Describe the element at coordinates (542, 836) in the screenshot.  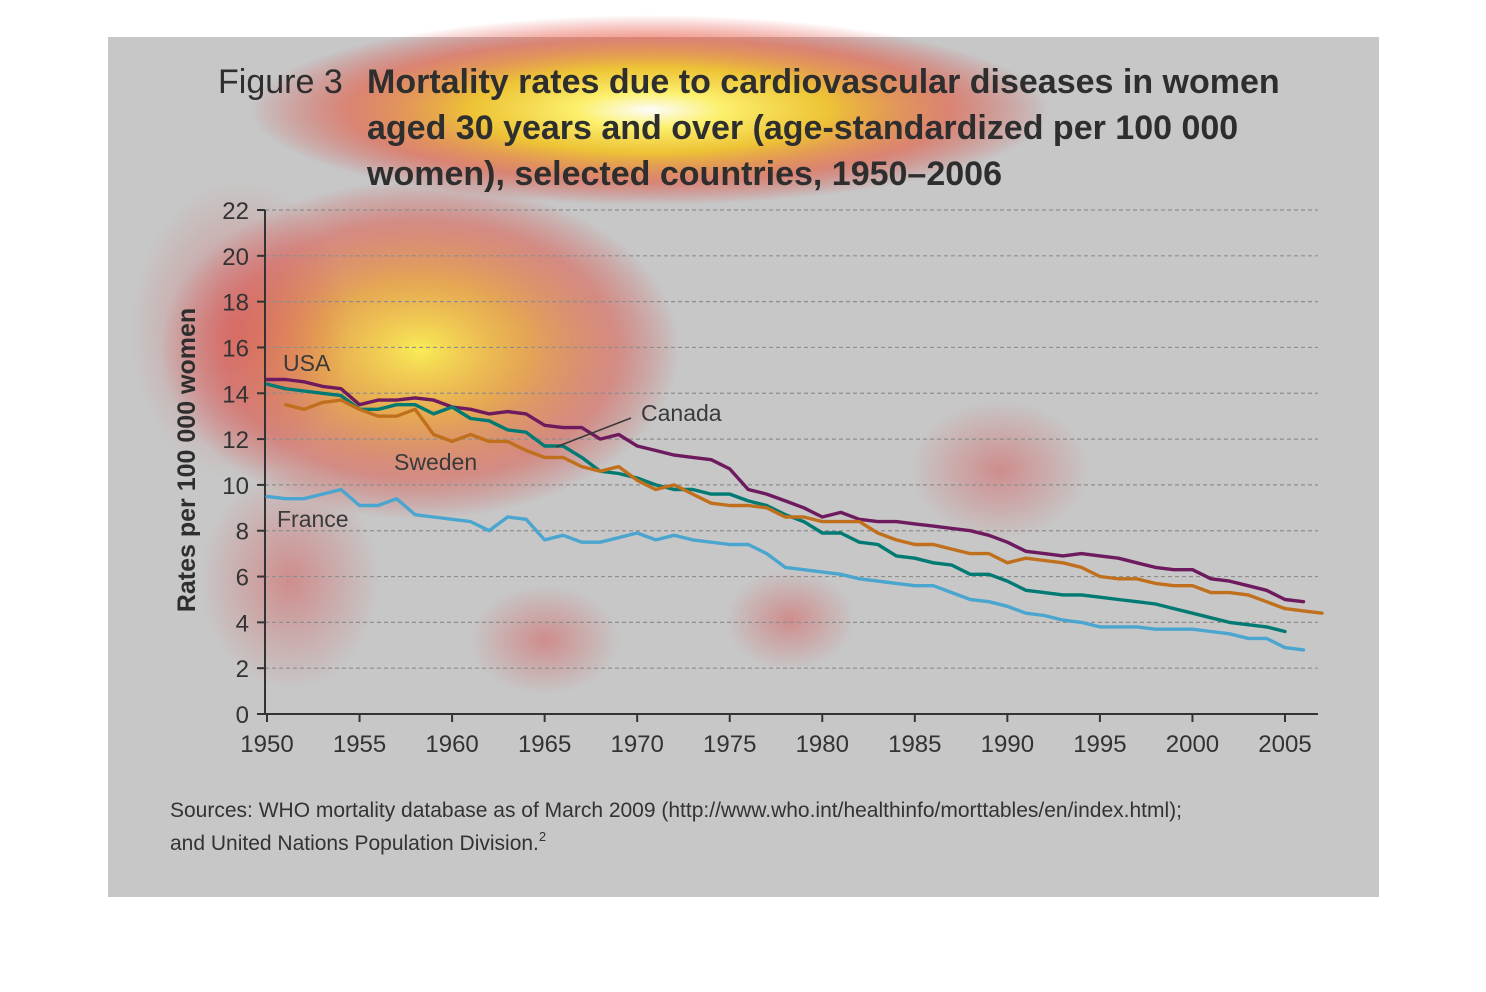
I see `source-footnote: 2` at that location.